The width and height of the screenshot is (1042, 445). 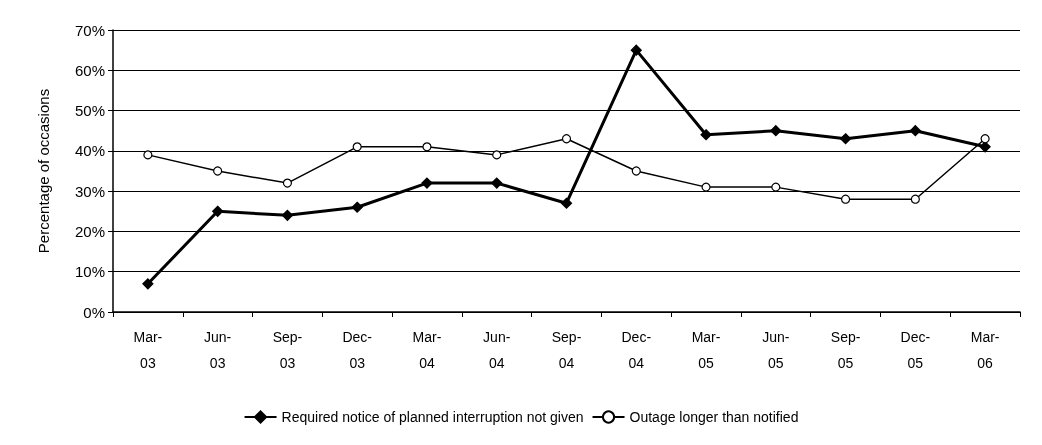 I want to click on x-tick-label: Jun- 03, so click(x=218, y=350).